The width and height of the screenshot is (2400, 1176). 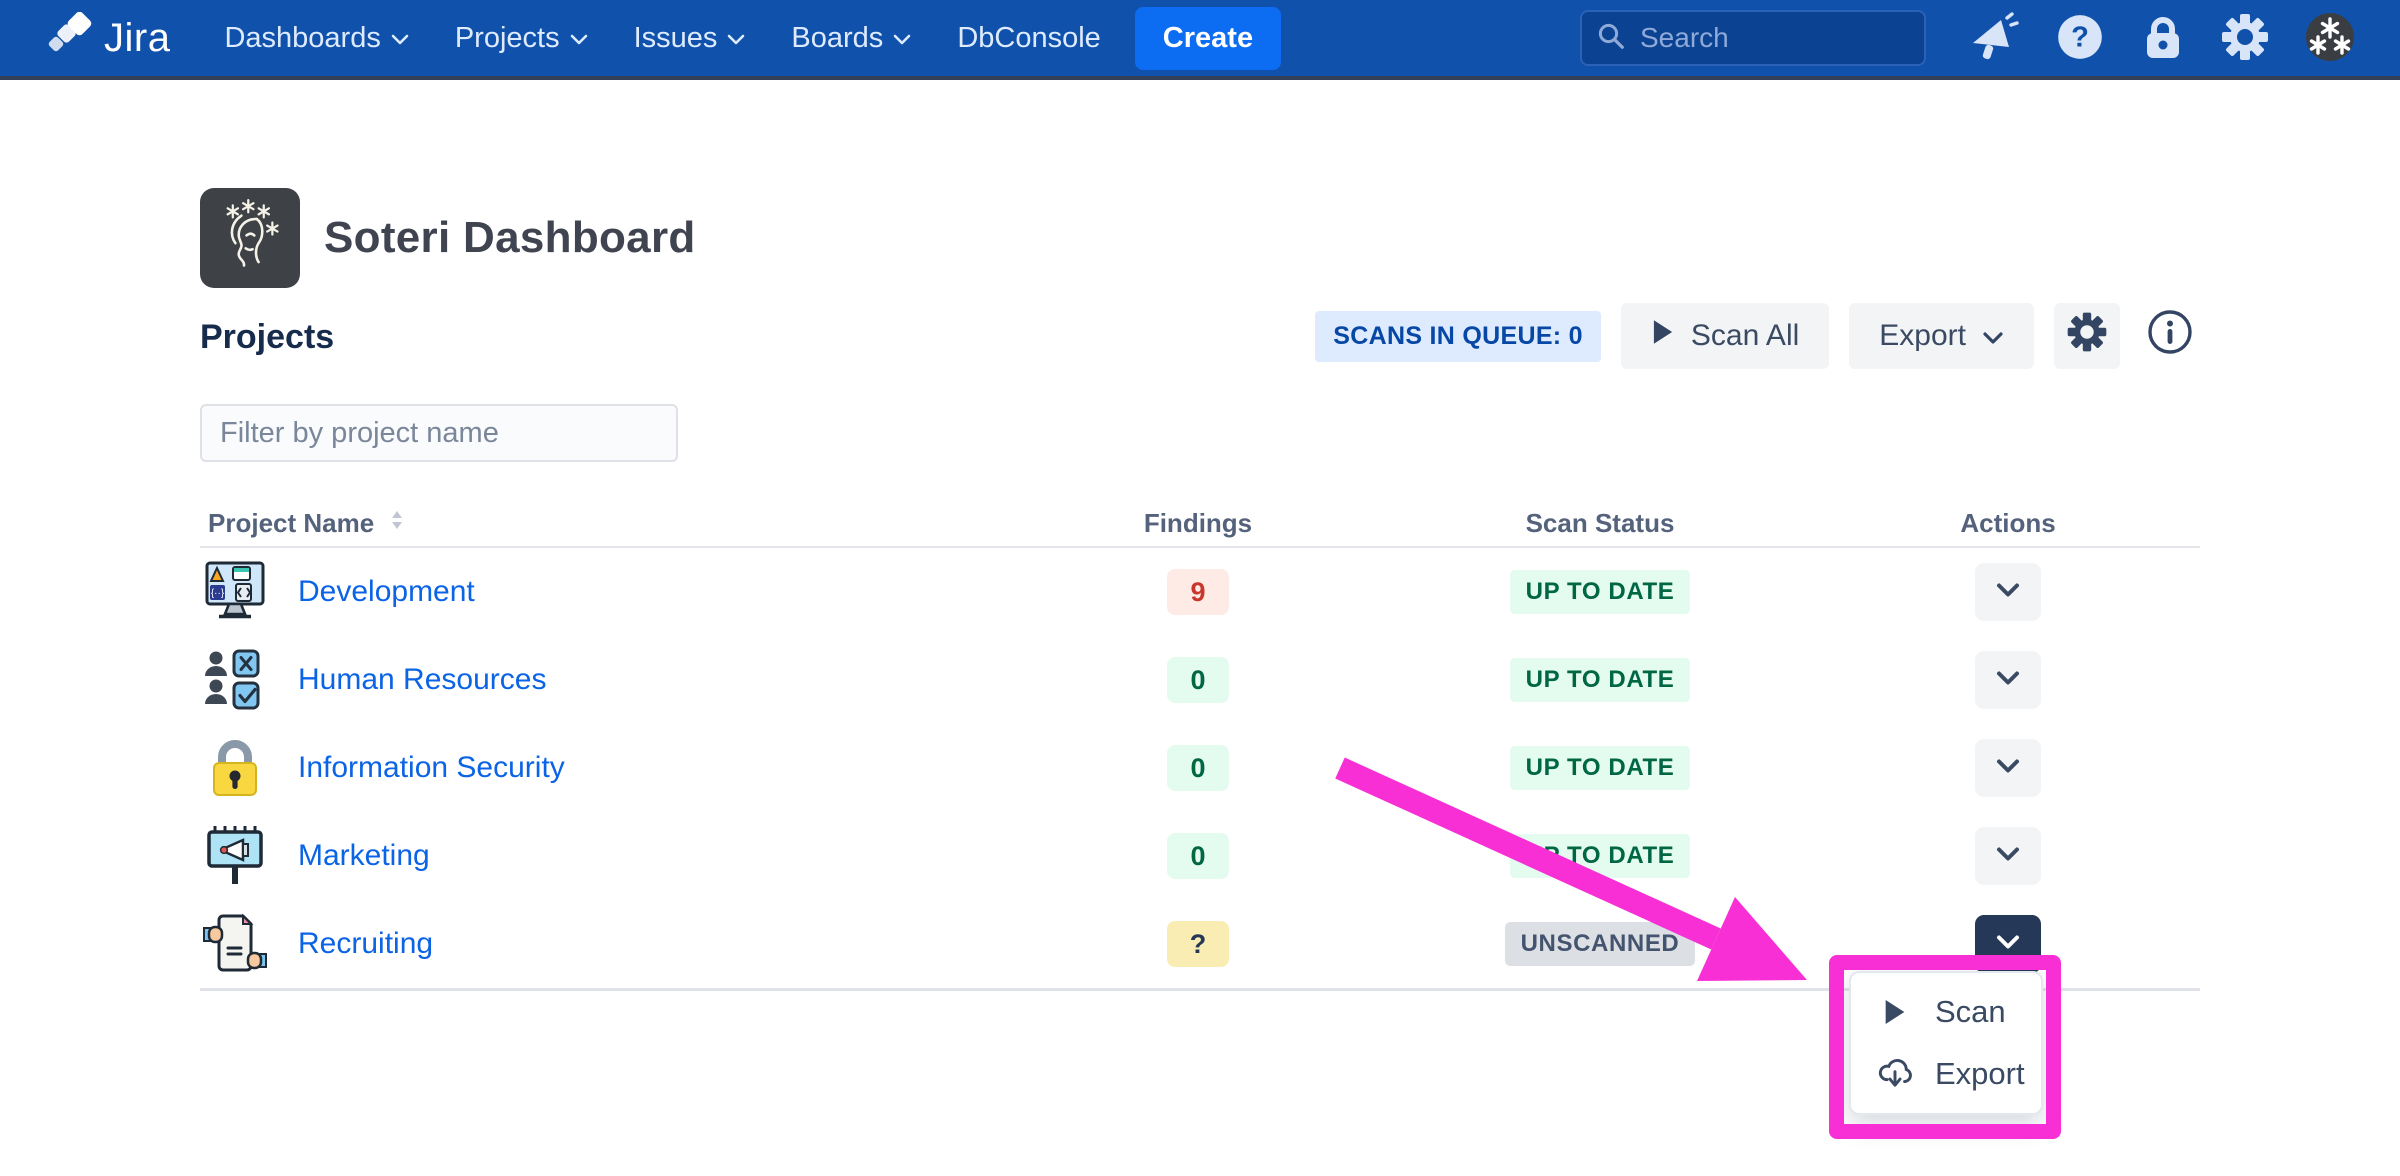 What do you see at coordinates (235, 856) in the screenshot?
I see `billboard-megaphone-icon` at bounding box center [235, 856].